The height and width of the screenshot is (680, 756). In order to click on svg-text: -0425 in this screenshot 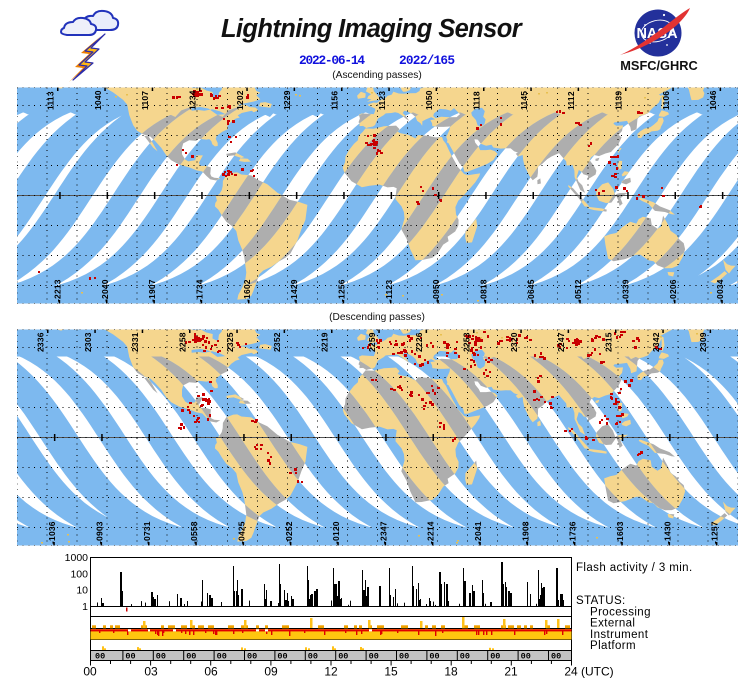, I will do `click(241, 532)`.